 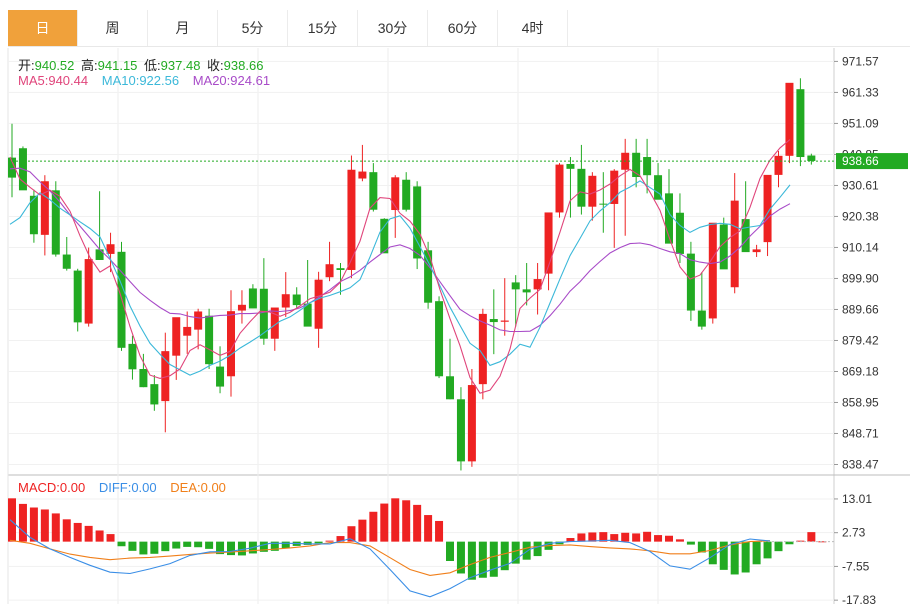 I want to click on y-tick-label: 869.18, so click(x=860, y=371).